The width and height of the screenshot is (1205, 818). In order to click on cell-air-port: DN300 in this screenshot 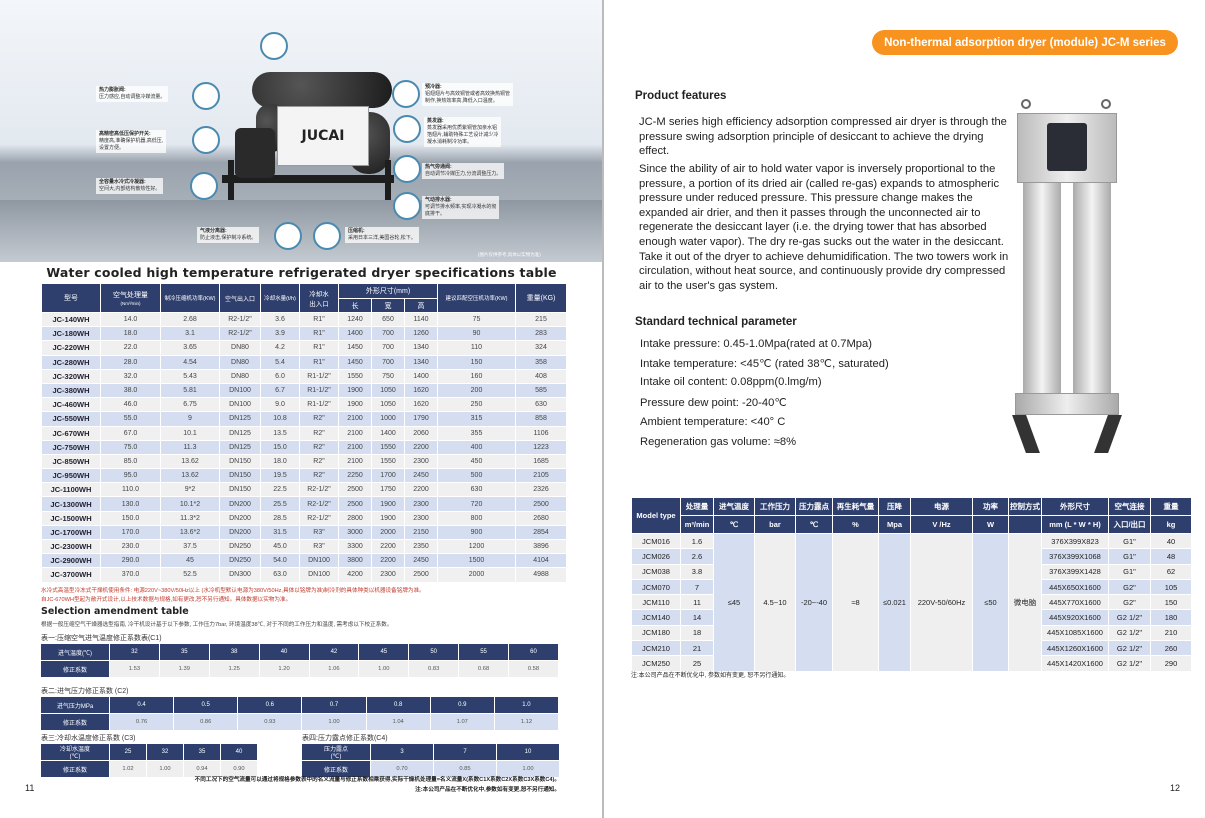, I will do `click(240, 575)`.